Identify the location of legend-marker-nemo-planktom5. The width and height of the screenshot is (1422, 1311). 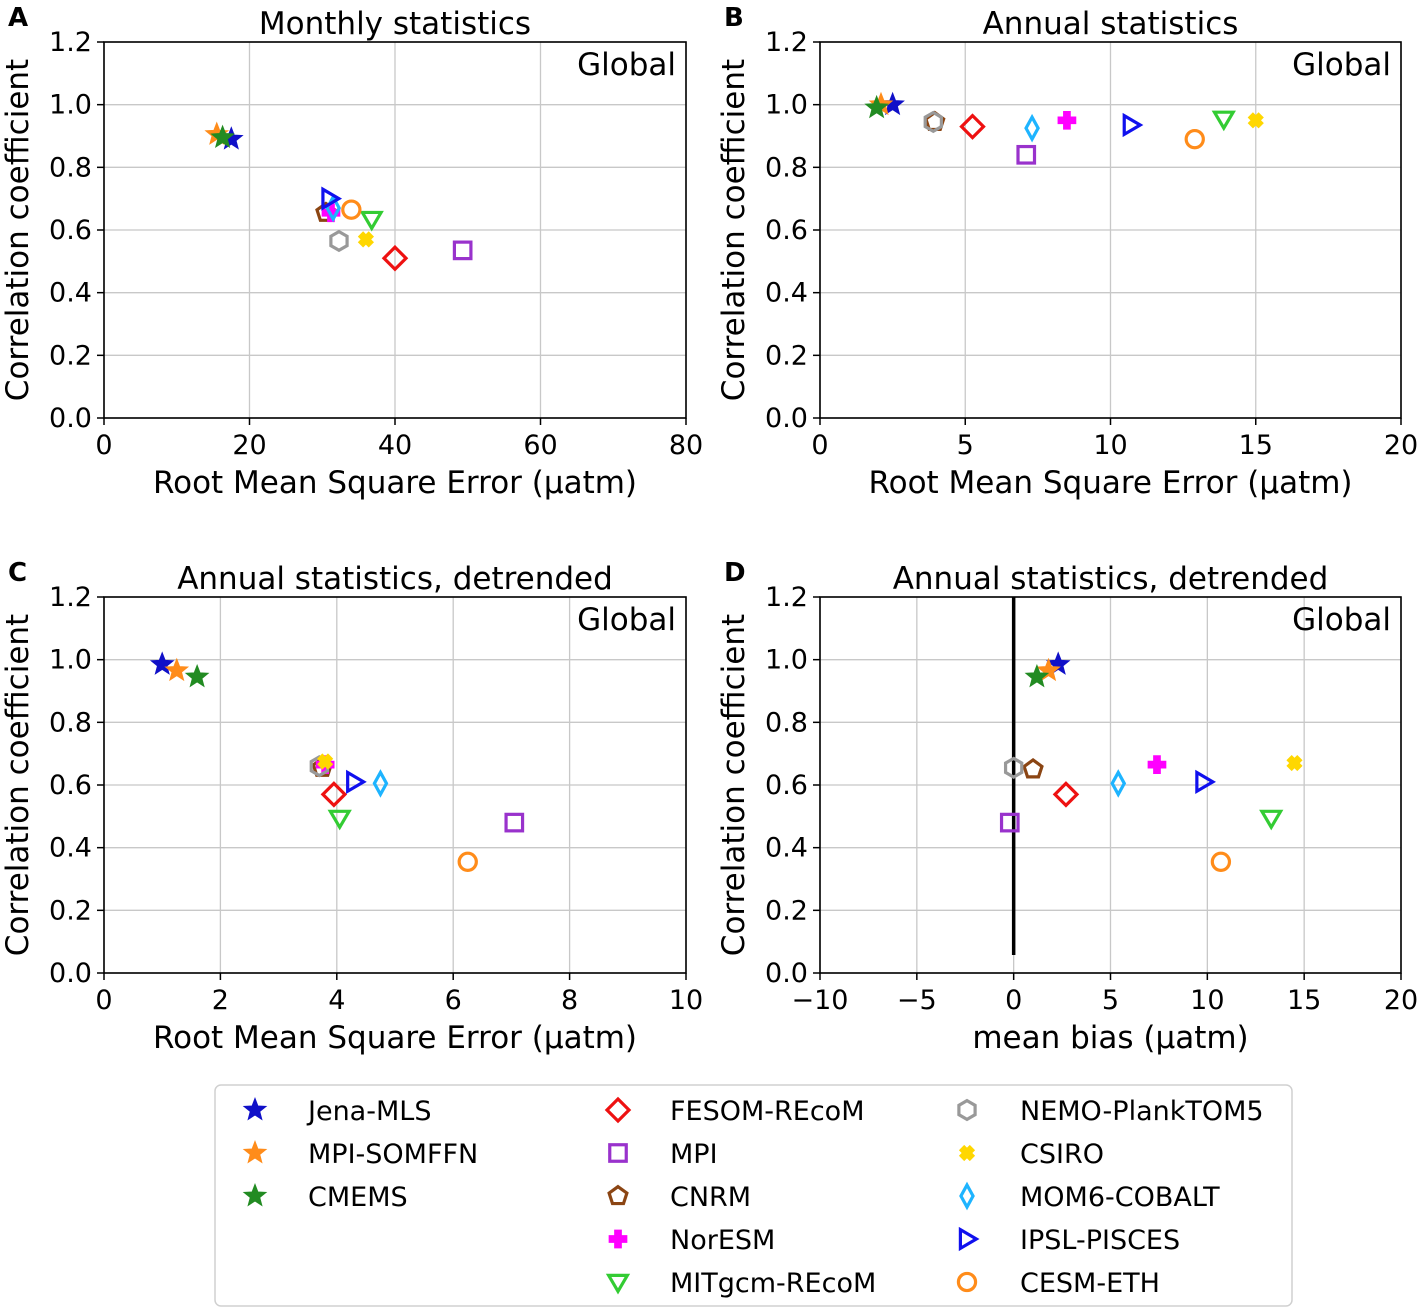
(967, 1110).